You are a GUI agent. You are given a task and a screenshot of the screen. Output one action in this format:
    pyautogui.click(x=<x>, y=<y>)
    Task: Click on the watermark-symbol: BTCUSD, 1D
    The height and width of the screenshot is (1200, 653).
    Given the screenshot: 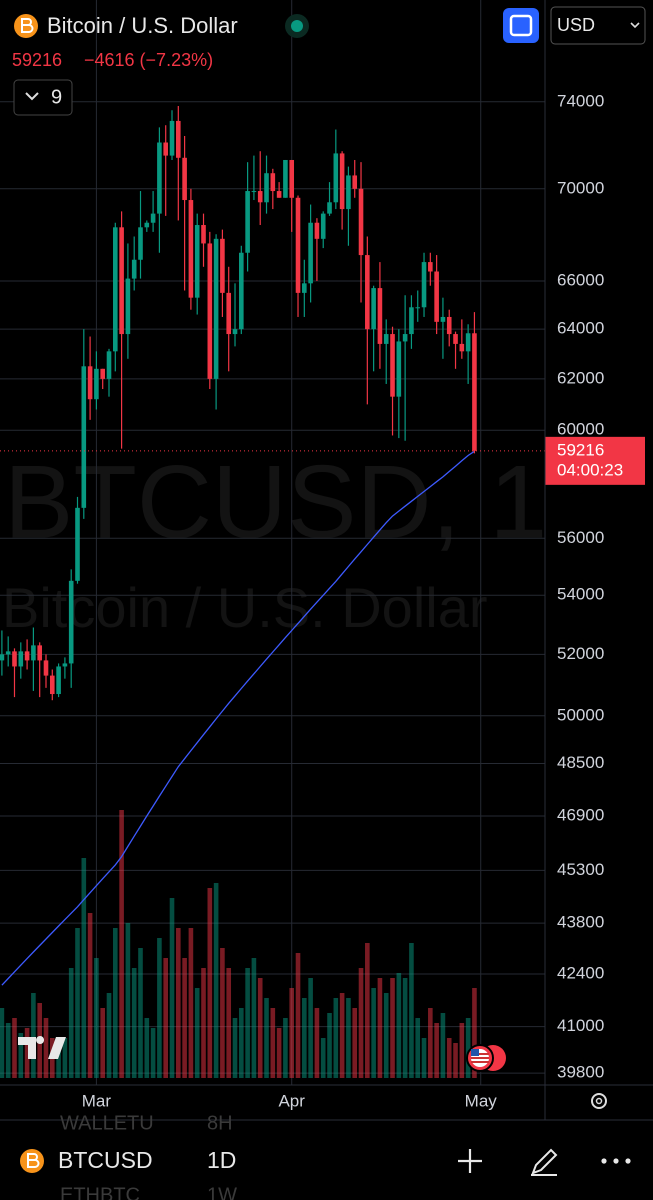 What is the action you would take?
    pyautogui.click(x=313, y=502)
    